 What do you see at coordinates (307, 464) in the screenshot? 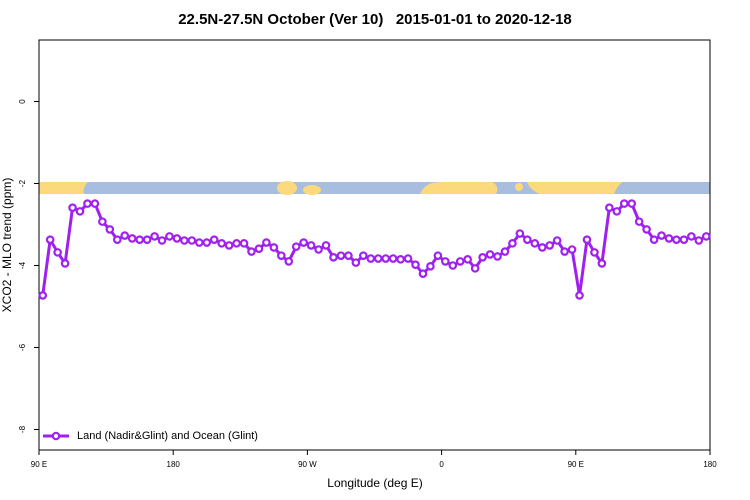
I see `x-tick-label: 90 W` at bounding box center [307, 464].